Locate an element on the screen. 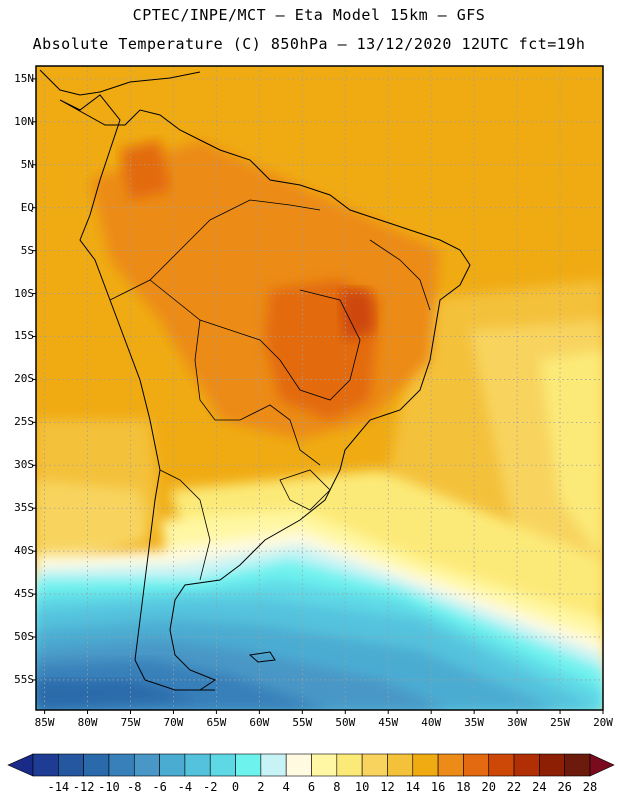 The height and width of the screenshot is (800, 618). lon-label: 40W is located at coordinates (431, 722).